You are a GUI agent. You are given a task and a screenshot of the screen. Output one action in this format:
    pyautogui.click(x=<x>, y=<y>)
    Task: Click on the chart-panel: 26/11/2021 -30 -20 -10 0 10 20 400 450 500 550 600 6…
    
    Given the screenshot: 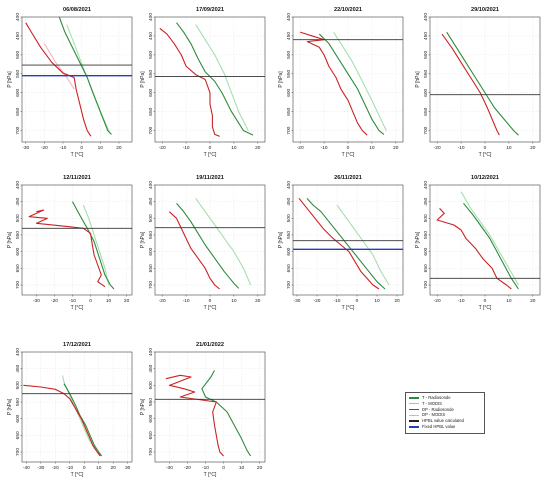 What is the action you would take?
    pyautogui.click(x=341, y=243)
    